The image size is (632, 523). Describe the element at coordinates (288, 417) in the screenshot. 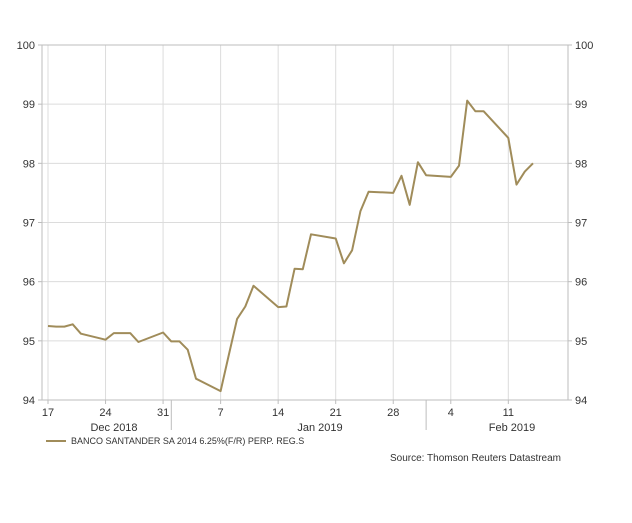

I see `x-axis: 17 24 31 7 14 21 28 4 11 Dec 2018 Jan 2019 Feb 2019` at that location.